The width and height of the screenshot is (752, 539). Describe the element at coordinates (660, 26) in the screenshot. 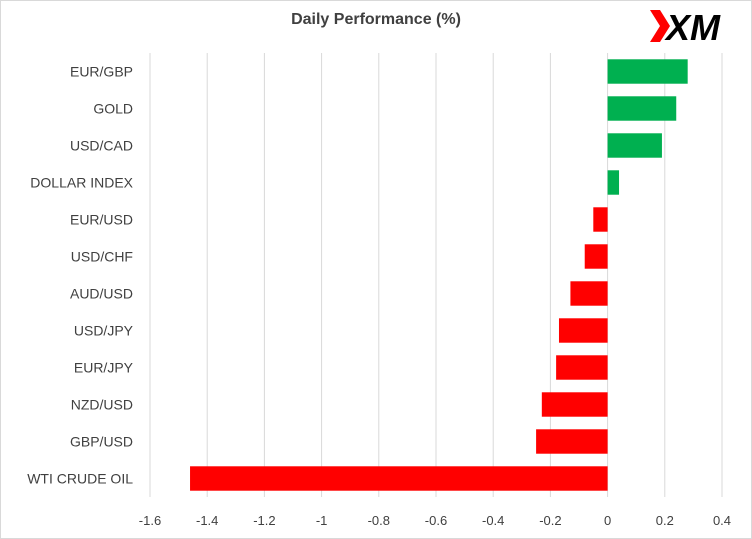

I see `logo-red-wedge` at that location.